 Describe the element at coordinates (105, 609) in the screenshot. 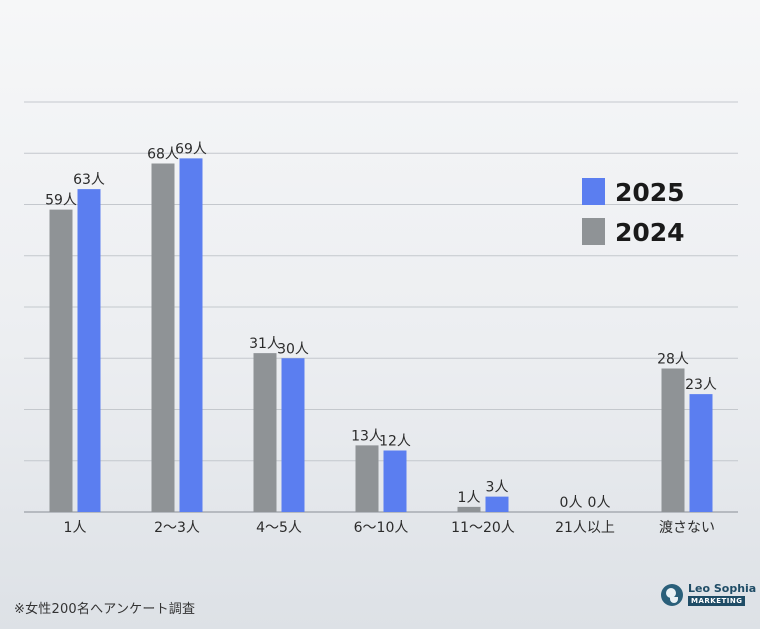

I see `footnote: ※女性200名へアンケート調査` at that location.